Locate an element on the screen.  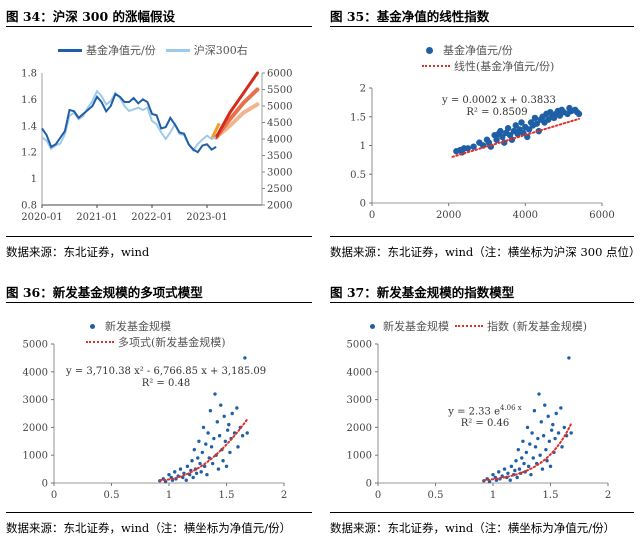
x-tick-label: 4000 is located at coordinates (525, 215).